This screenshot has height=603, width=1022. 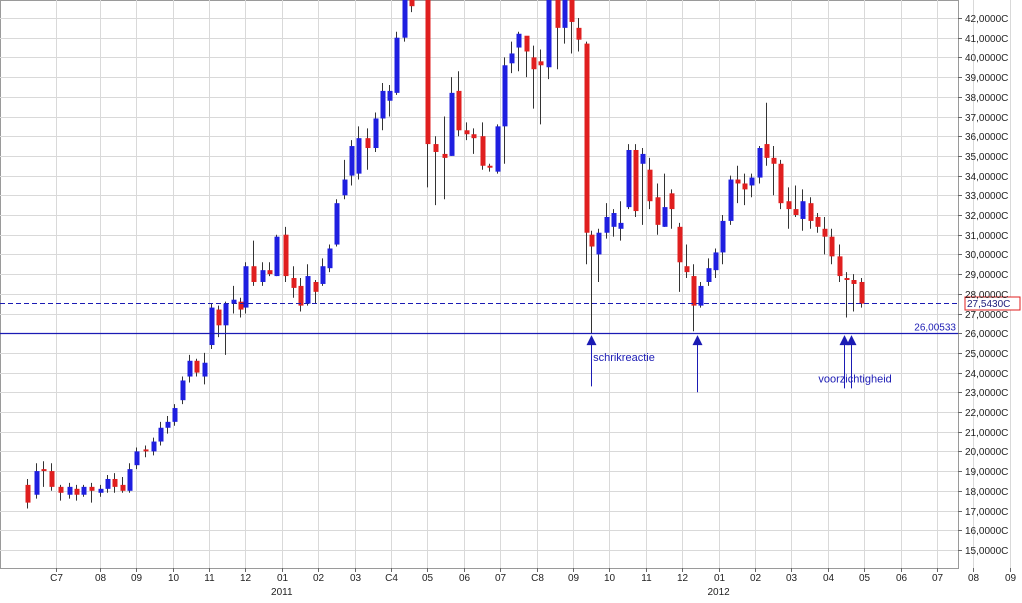 What do you see at coordinates (988, 304) in the screenshot?
I see `last-price-label: 27,5430C` at bounding box center [988, 304].